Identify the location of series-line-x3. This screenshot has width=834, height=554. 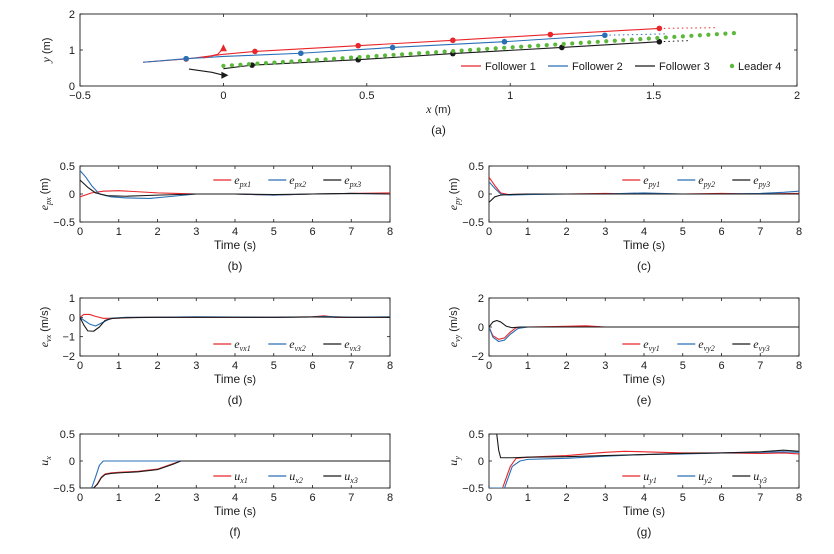
(235, 474).